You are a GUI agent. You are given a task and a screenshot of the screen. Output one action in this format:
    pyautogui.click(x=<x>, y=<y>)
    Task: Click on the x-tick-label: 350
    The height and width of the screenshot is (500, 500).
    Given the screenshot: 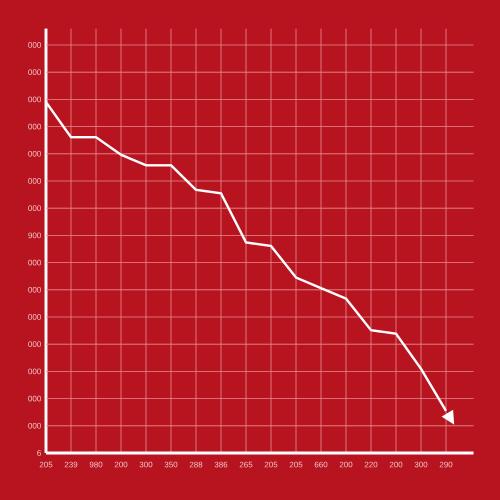 What is the action you would take?
    pyautogui.click(x=171, y=465)
    